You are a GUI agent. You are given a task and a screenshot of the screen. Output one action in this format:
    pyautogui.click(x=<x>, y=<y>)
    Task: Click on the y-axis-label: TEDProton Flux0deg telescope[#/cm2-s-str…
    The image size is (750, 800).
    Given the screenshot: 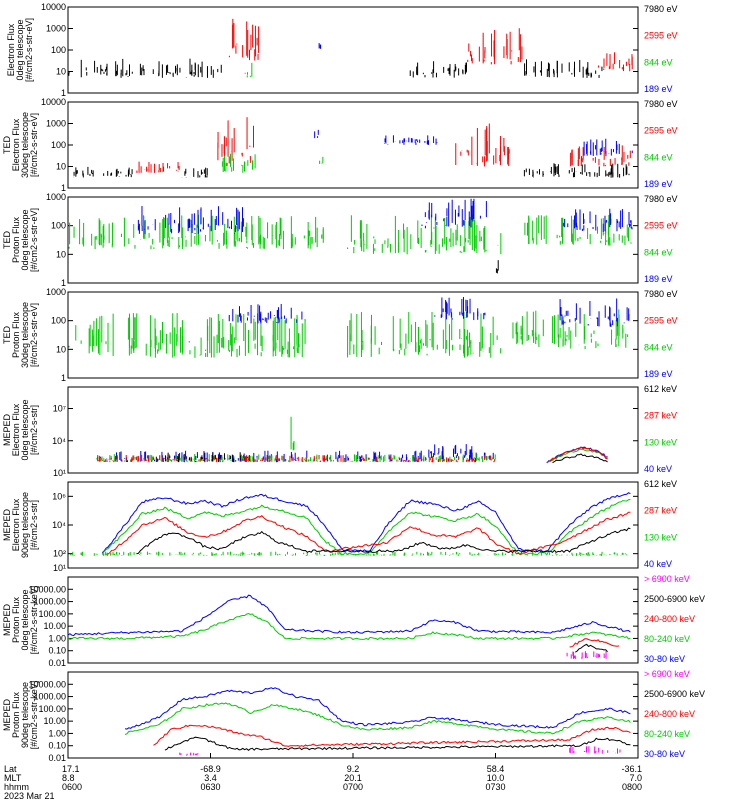 What is the action you would take?
    pyautogui.click(x=20, y=240)
    